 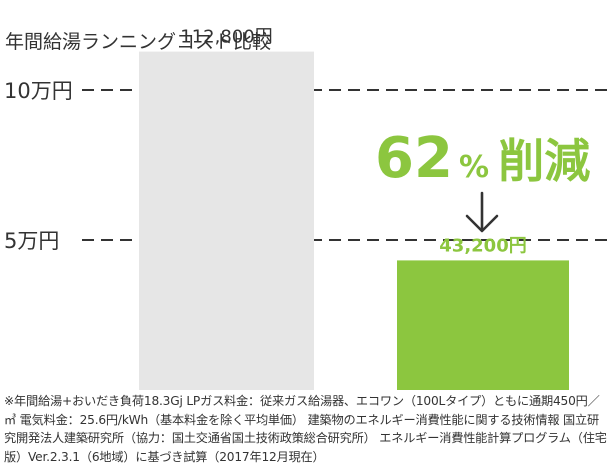 What do you see at coordinates (38, 91) in the screenshot?
I see `y-tick-label-1: 10万円` at bounding box center [38, 91].